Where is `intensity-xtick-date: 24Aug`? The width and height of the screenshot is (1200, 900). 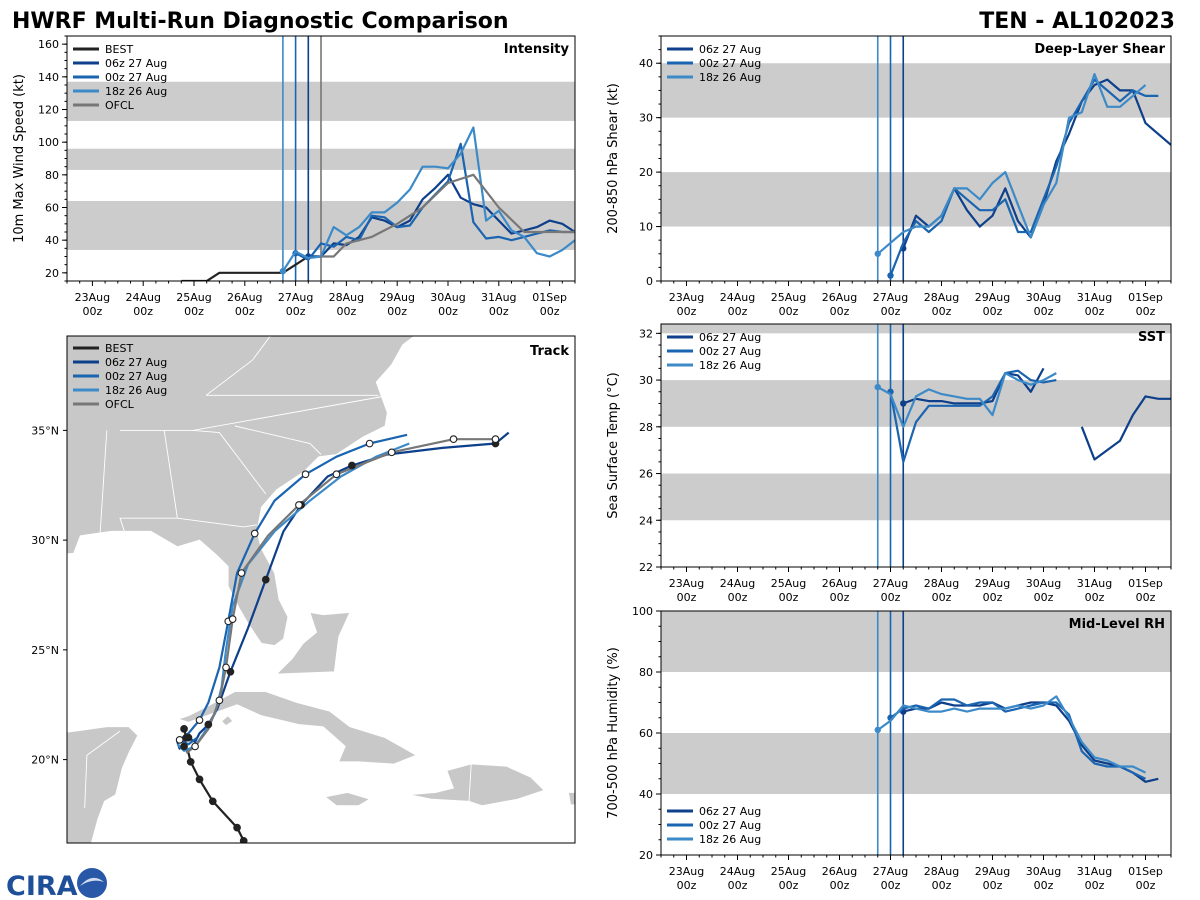
intensity-xtick-date: 24Aug is located at coordinates (142, 297).